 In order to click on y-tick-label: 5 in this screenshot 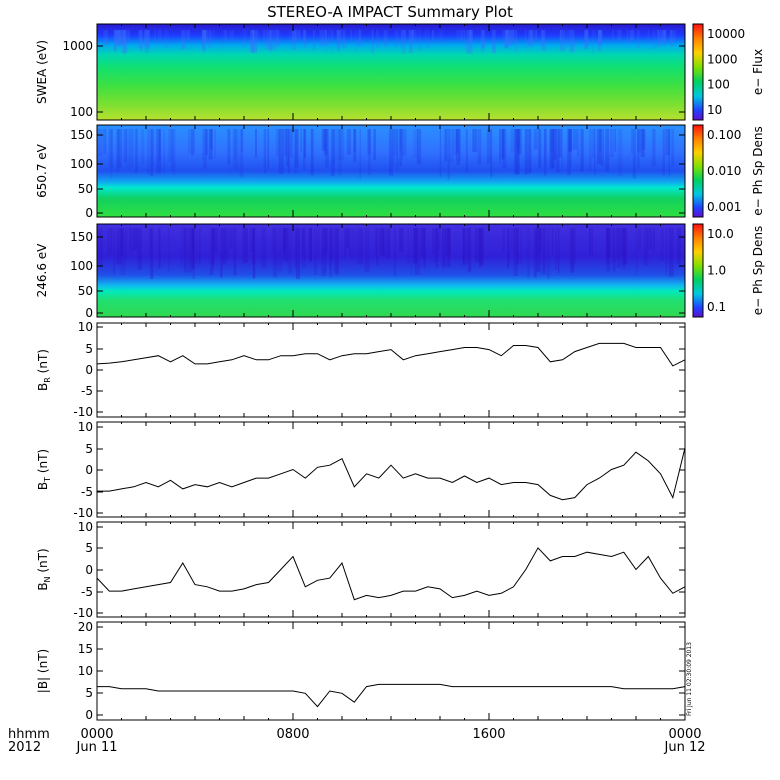, I will do `click(89, 693)`.